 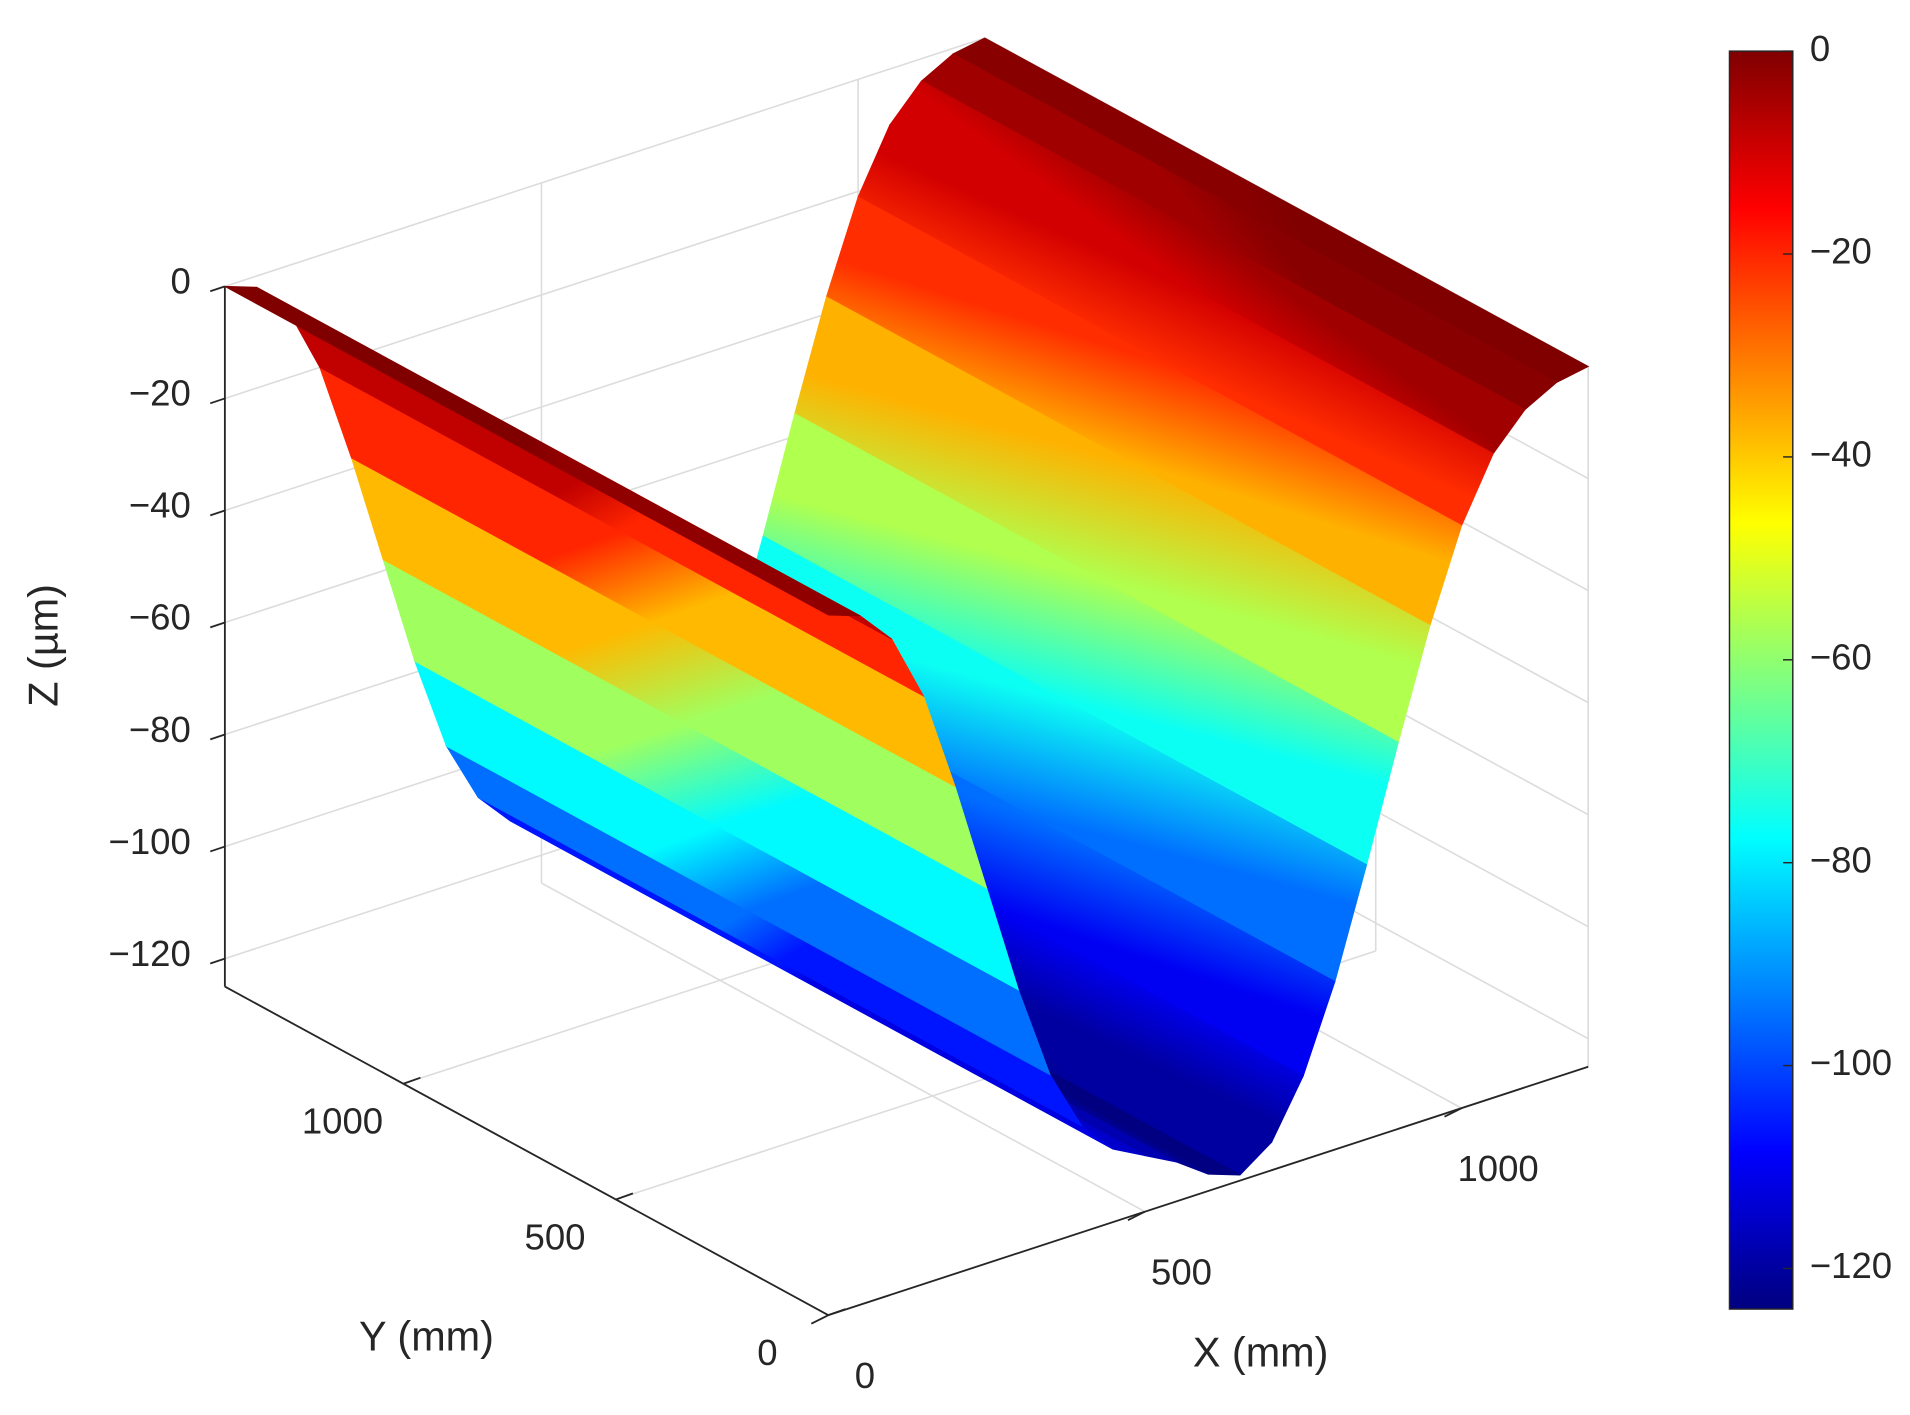 I want to click on z-tick-label: −20, so click(x=160, y=393).